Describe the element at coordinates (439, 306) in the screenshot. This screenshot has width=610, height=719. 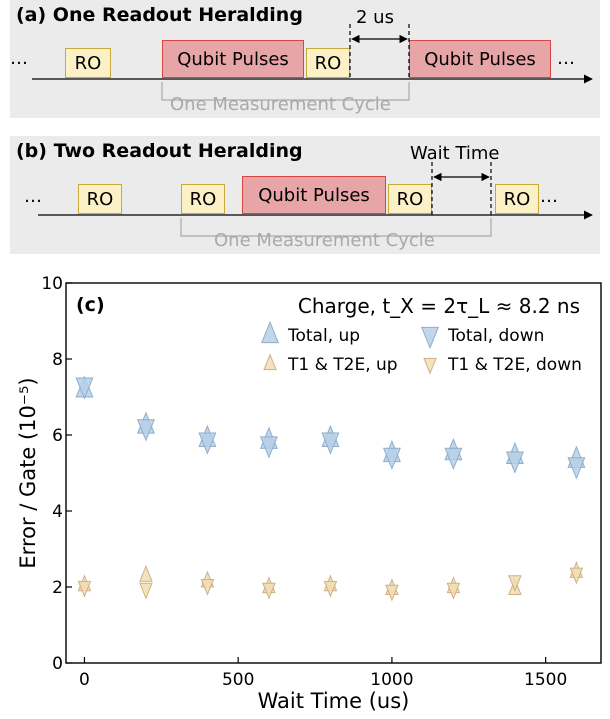
I see `chart-title: Charge, t_X = 2τ_L ≈ 8.2 ns` at that location.